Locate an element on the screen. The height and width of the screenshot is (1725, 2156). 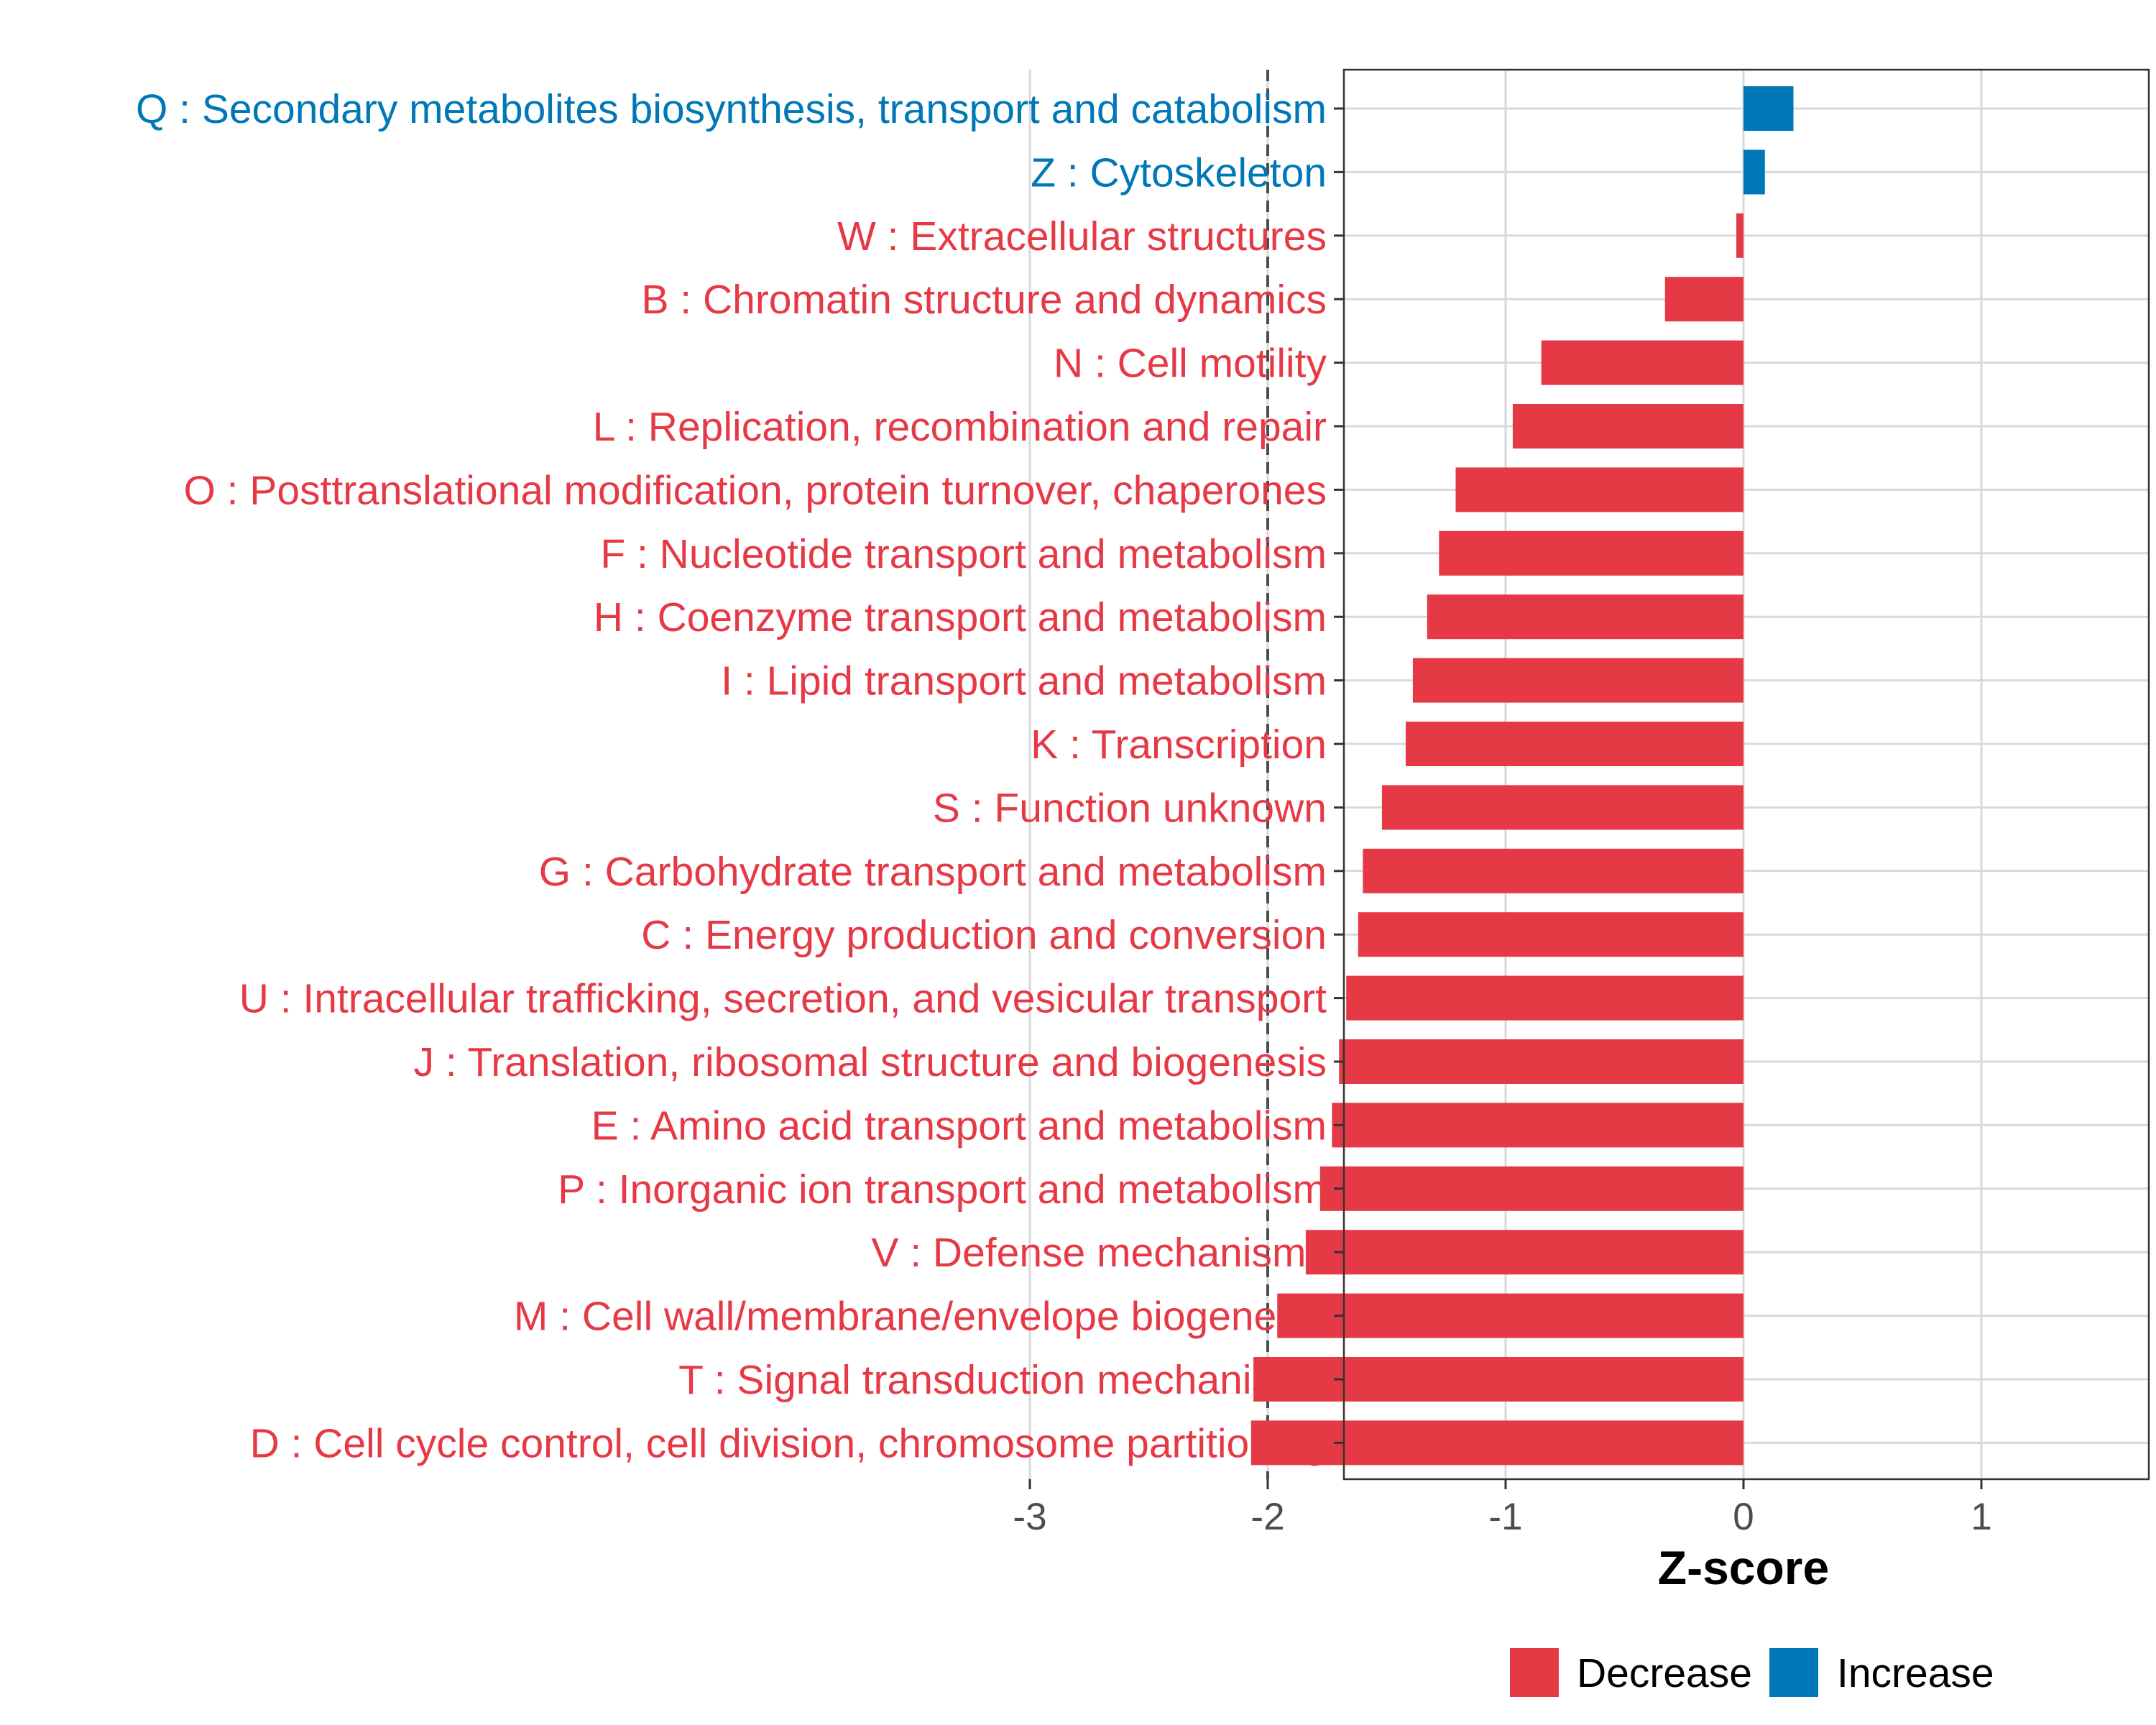
y-tick-label: T : Signal transduction mechanisms is located at coordinates (1003, 1380).